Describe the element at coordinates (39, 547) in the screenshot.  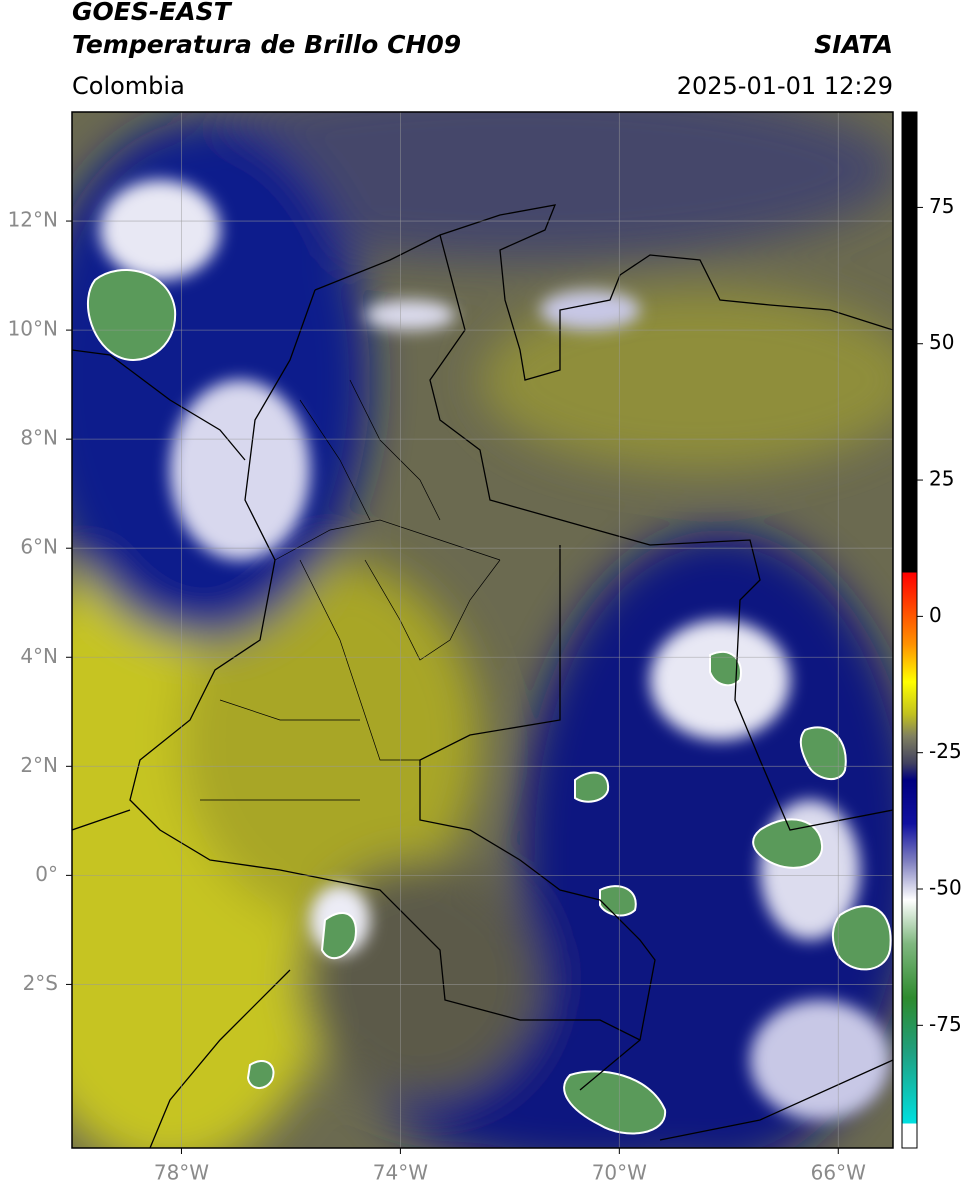
I see `y-tick-label: 6°N` at that location.